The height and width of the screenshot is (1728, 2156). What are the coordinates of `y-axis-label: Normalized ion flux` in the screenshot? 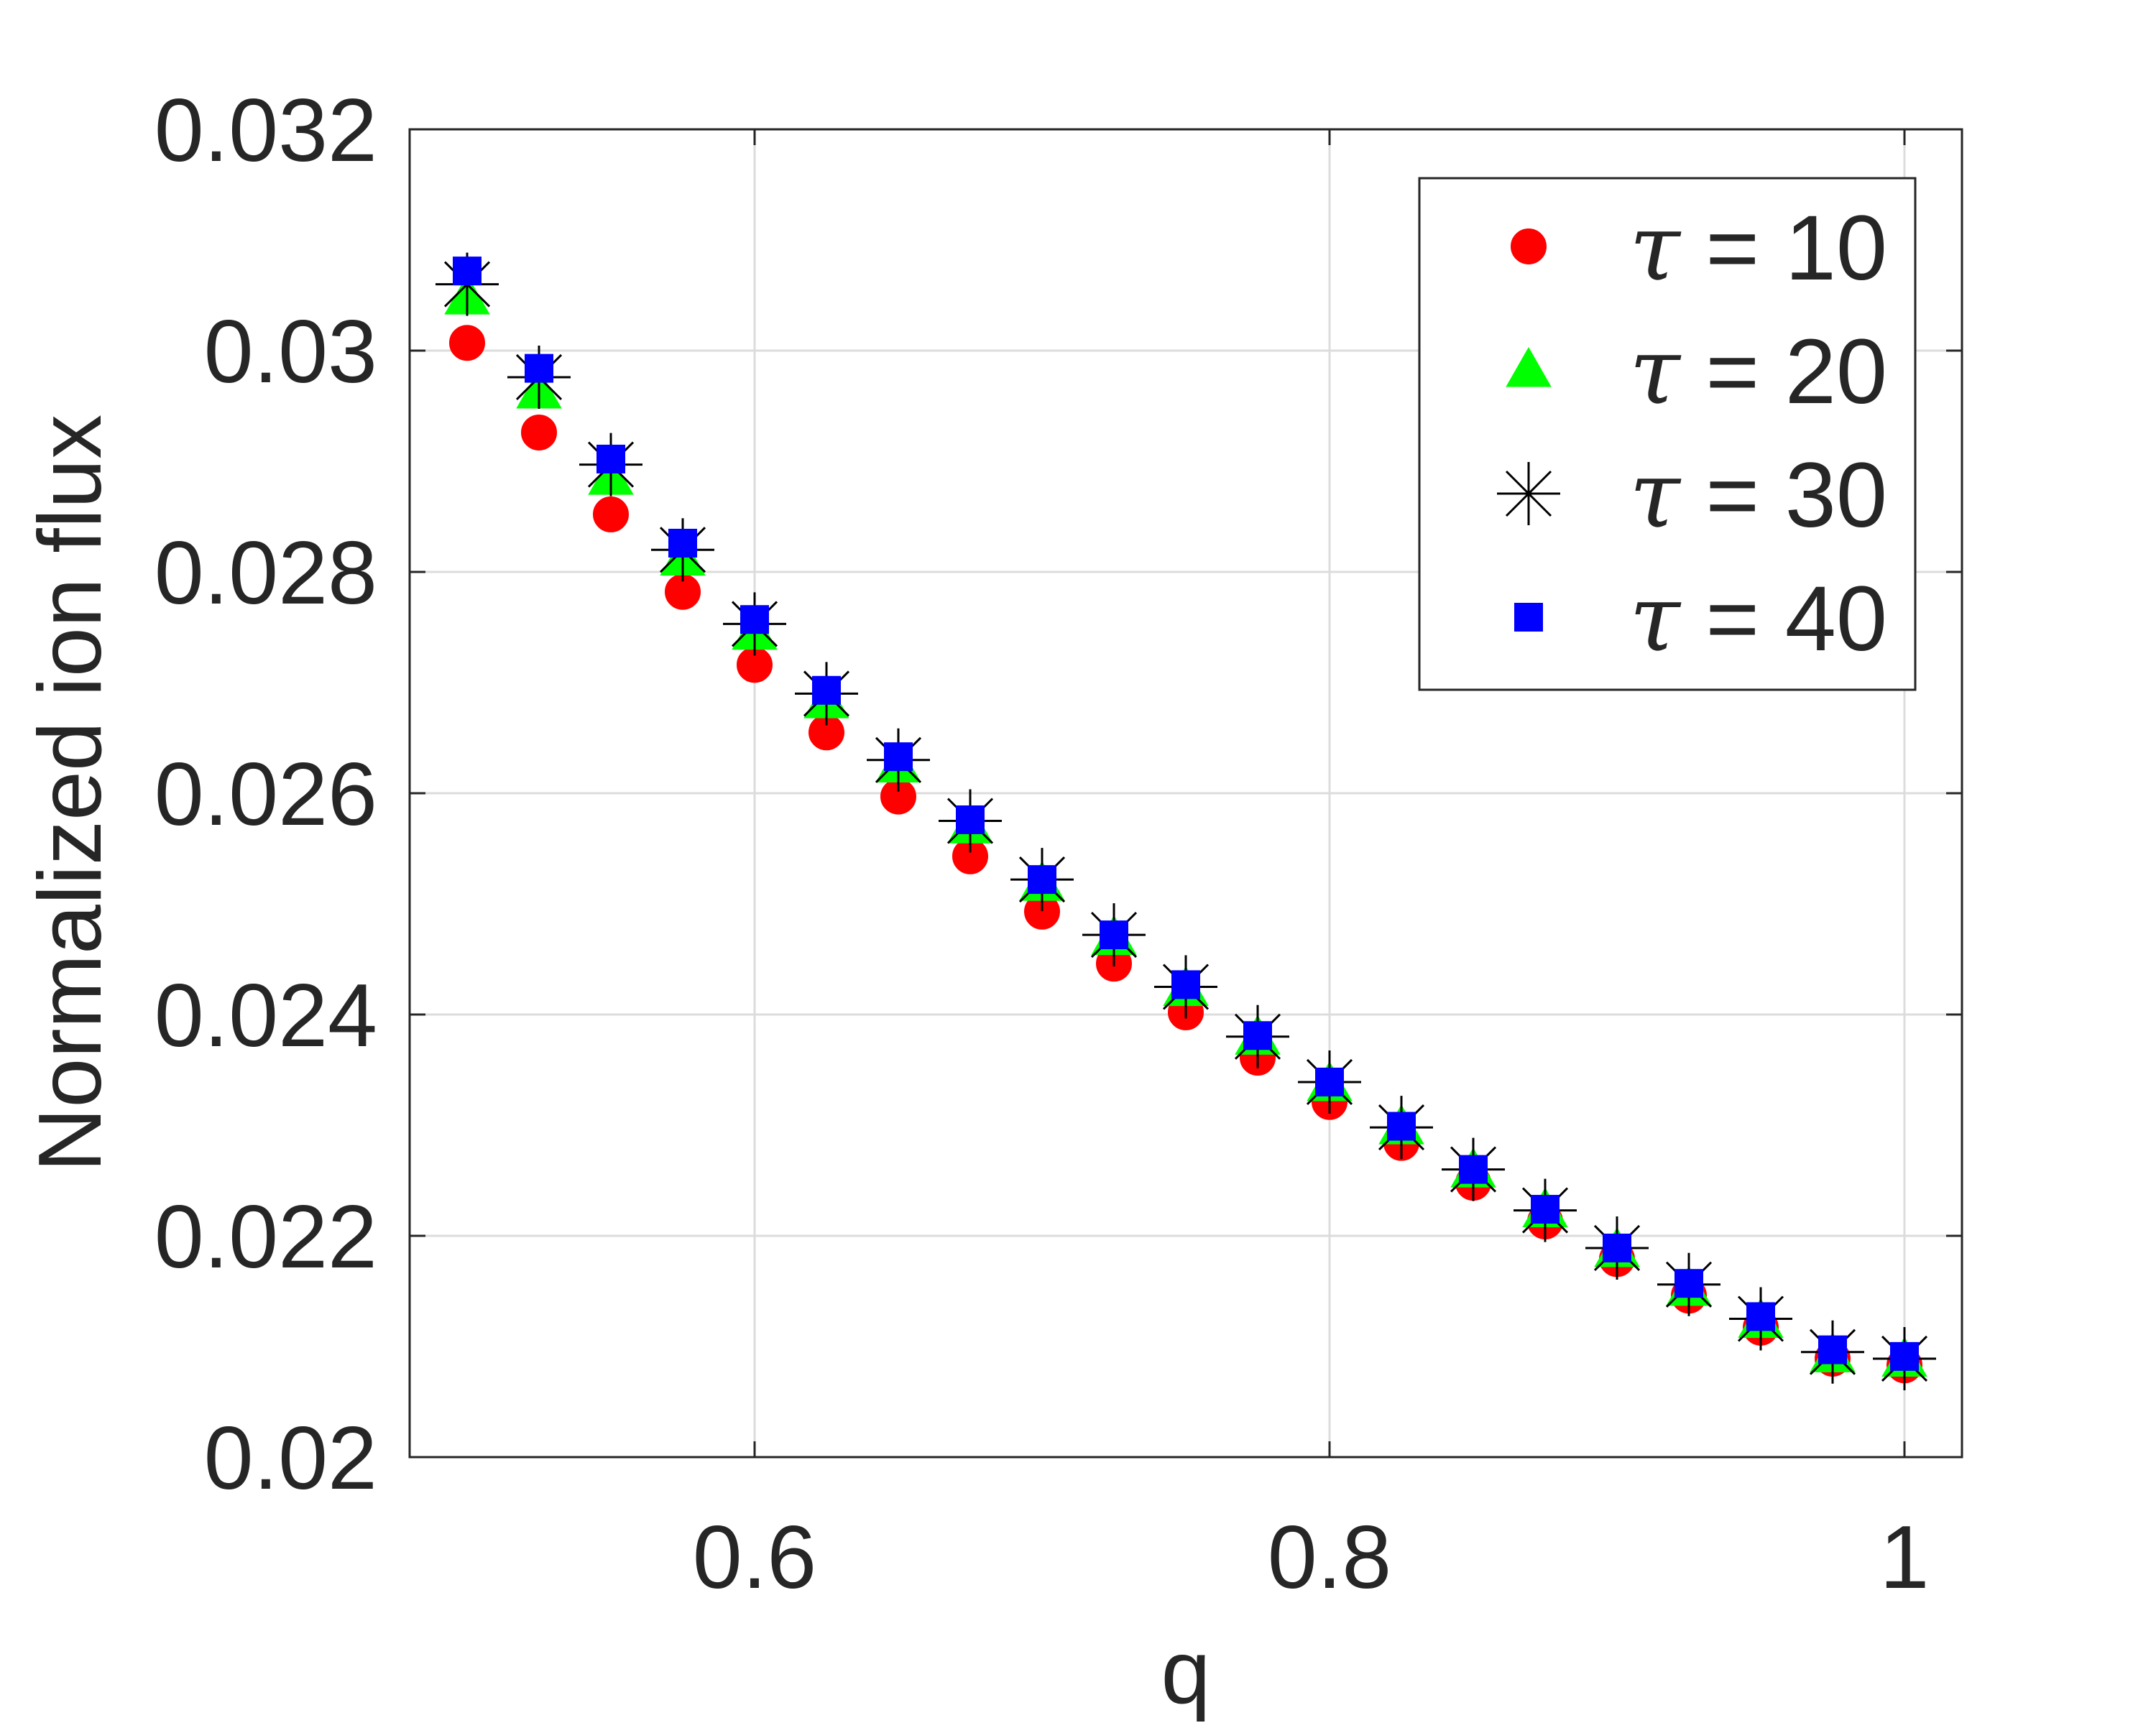 It's located at (70, 794).